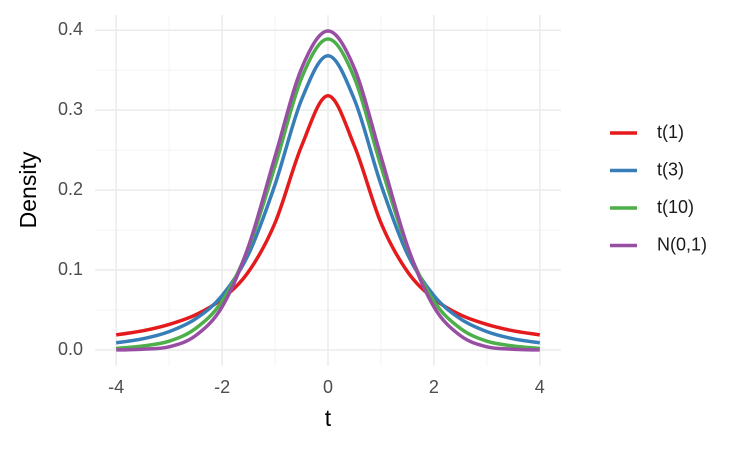 This screenshot has height=450, width=750. What do you see at coordinates (328, 387) in the screenshot?
I see `x-tick-label: 0` at bounding box center [328, 387].